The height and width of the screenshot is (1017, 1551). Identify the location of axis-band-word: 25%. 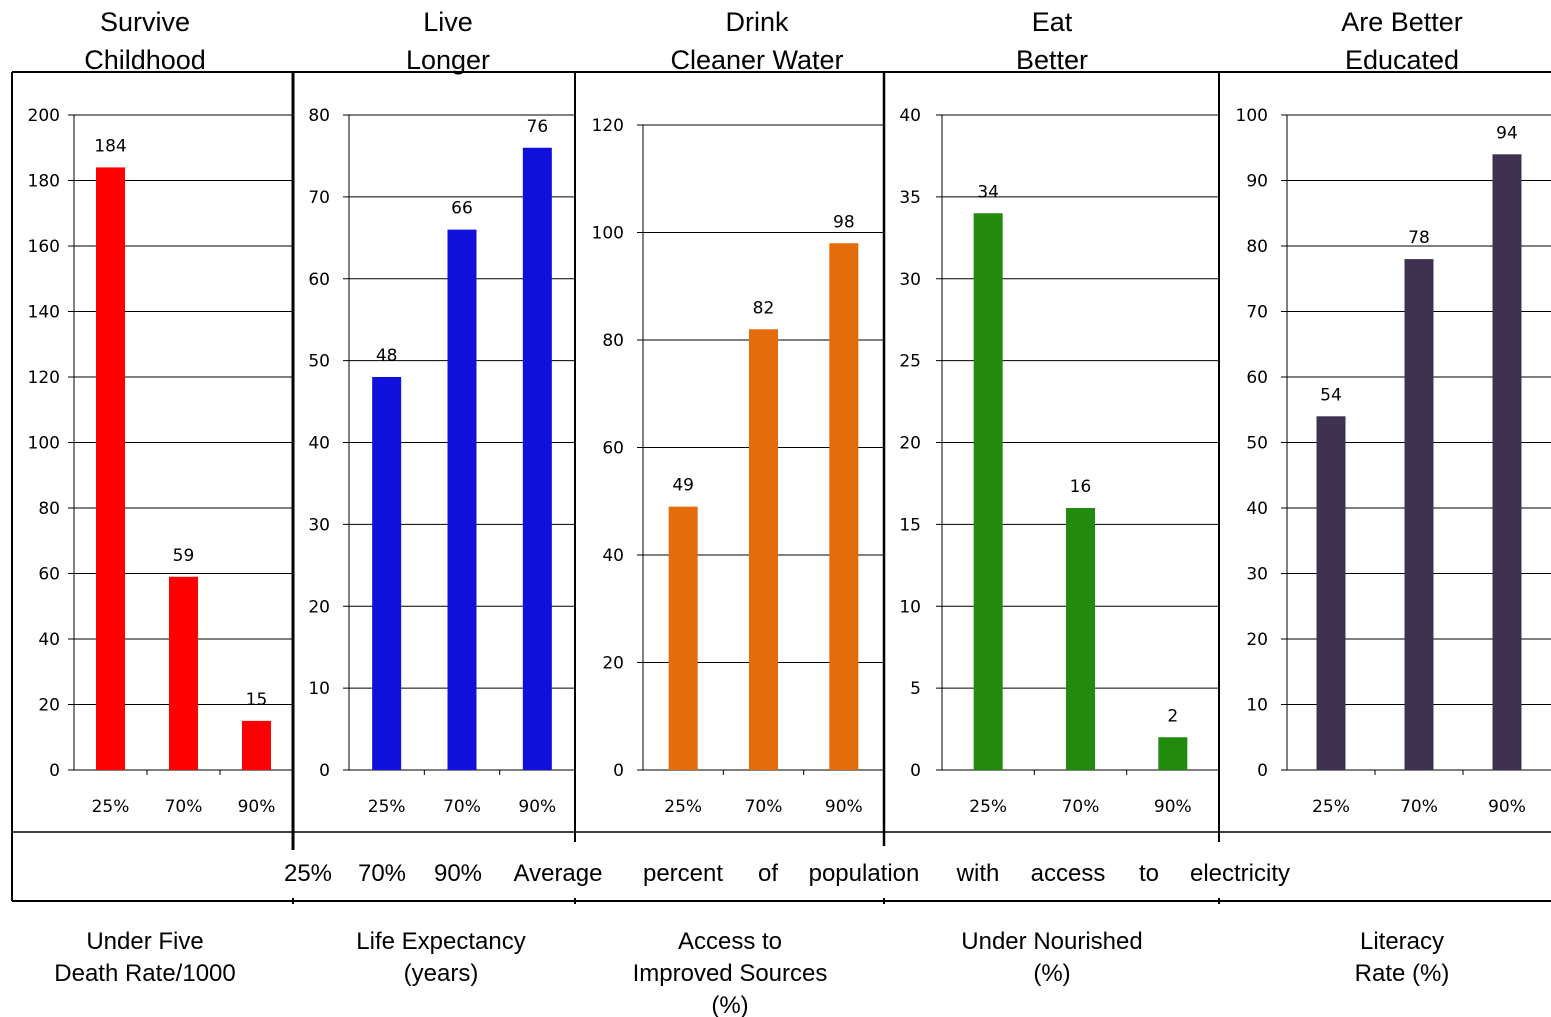
(308, 873).